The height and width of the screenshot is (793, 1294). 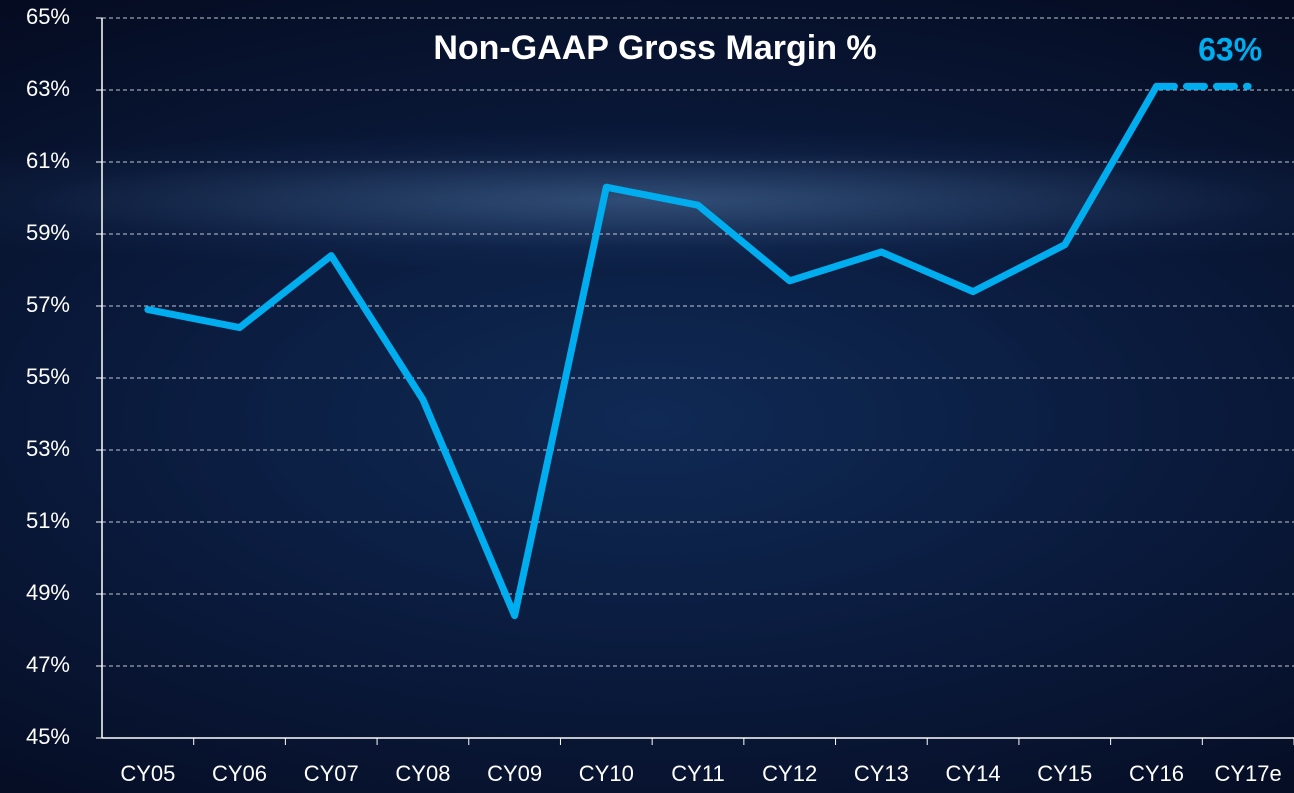 I want to click on x-tick-label: CY15, so click(x=1064, y=773).